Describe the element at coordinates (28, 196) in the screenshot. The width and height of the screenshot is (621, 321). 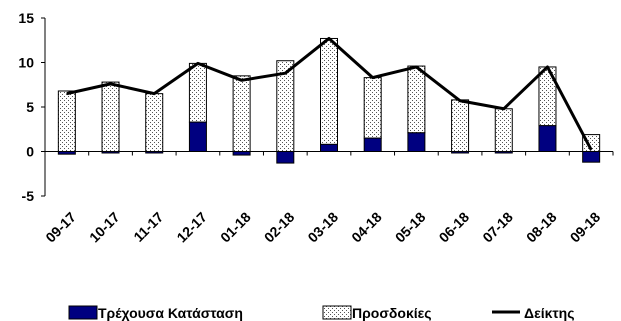
I see `y-tick-label: -5` at that location.